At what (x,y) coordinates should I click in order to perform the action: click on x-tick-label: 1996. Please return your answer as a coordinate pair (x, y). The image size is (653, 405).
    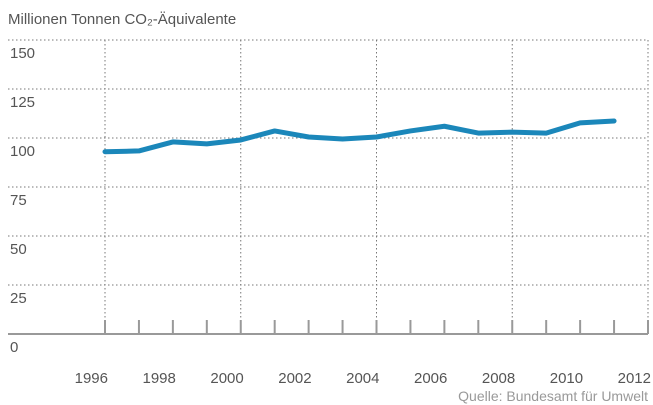
    Looking at the image, I should click on (91, 378).